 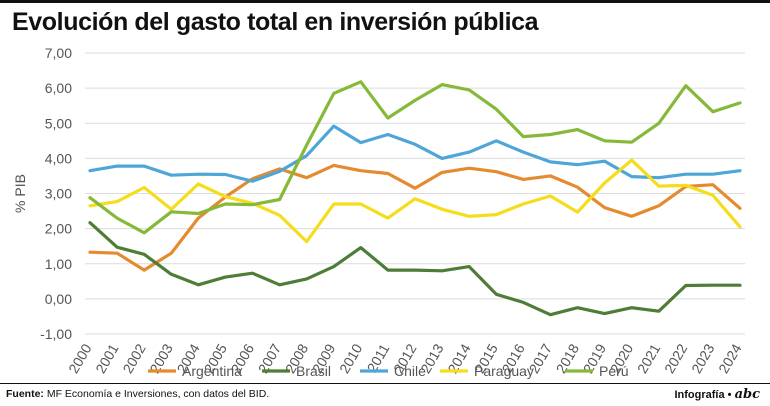 I want to click on y-tick-label: 2,00, so click(x=58, y=229).